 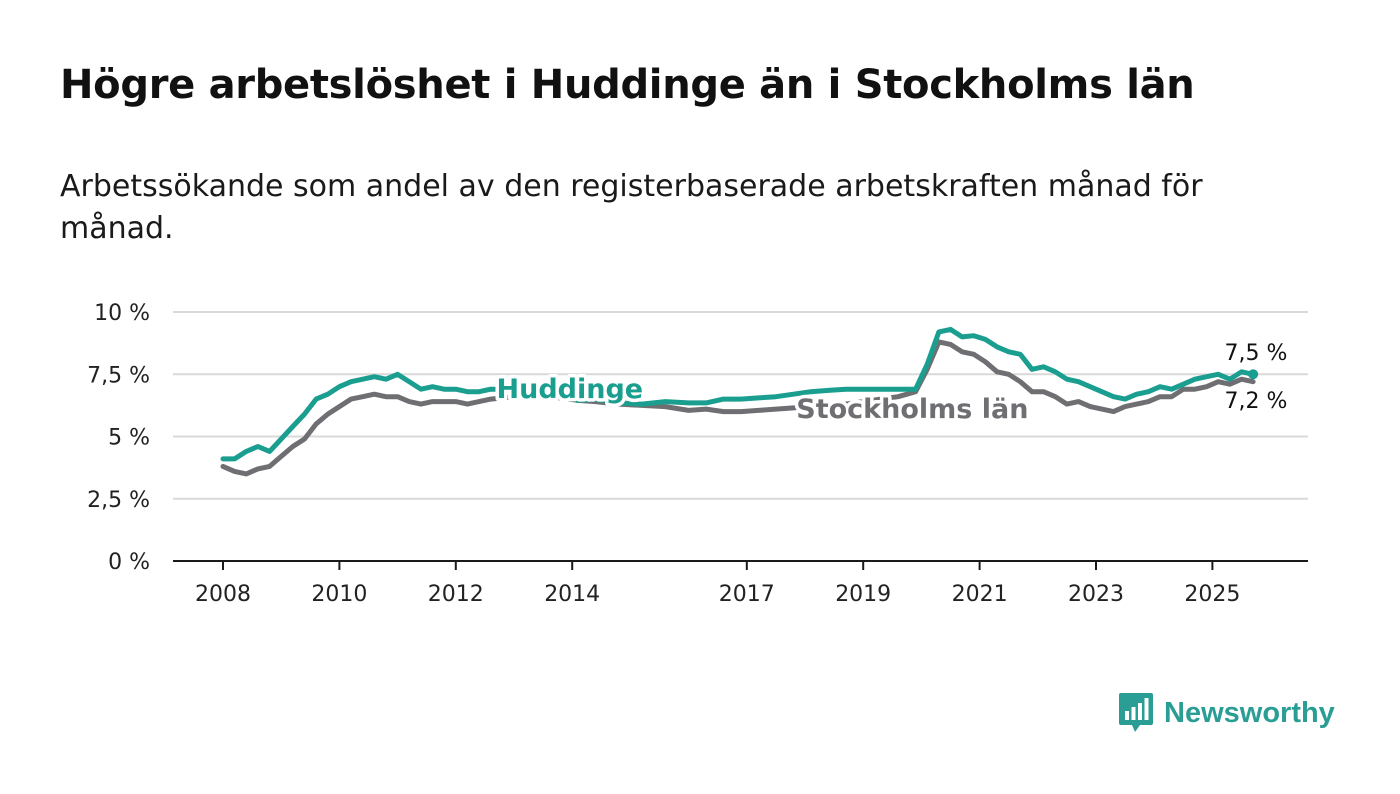 I want to click on y-tick-label: 7,5 %, so click(x=118, y=375).